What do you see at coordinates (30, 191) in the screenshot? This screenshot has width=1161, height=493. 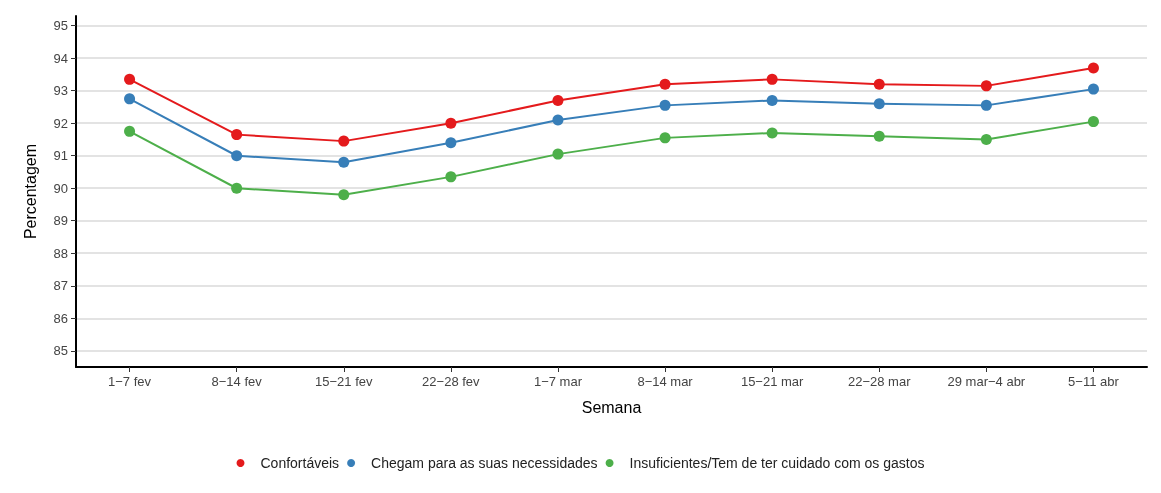 I see `y-axis-title: Percentagem` at bounding box center [30, 191].